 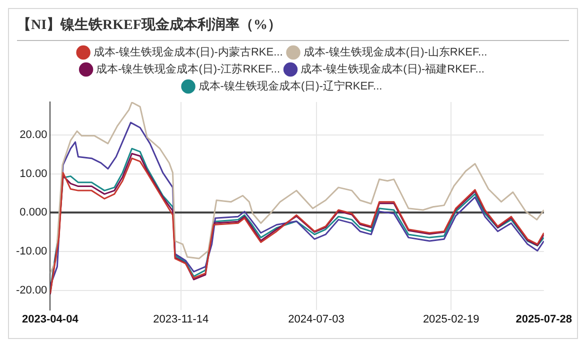 I want to click on y-tick-label: -10.00, so click(x=32, y=252).